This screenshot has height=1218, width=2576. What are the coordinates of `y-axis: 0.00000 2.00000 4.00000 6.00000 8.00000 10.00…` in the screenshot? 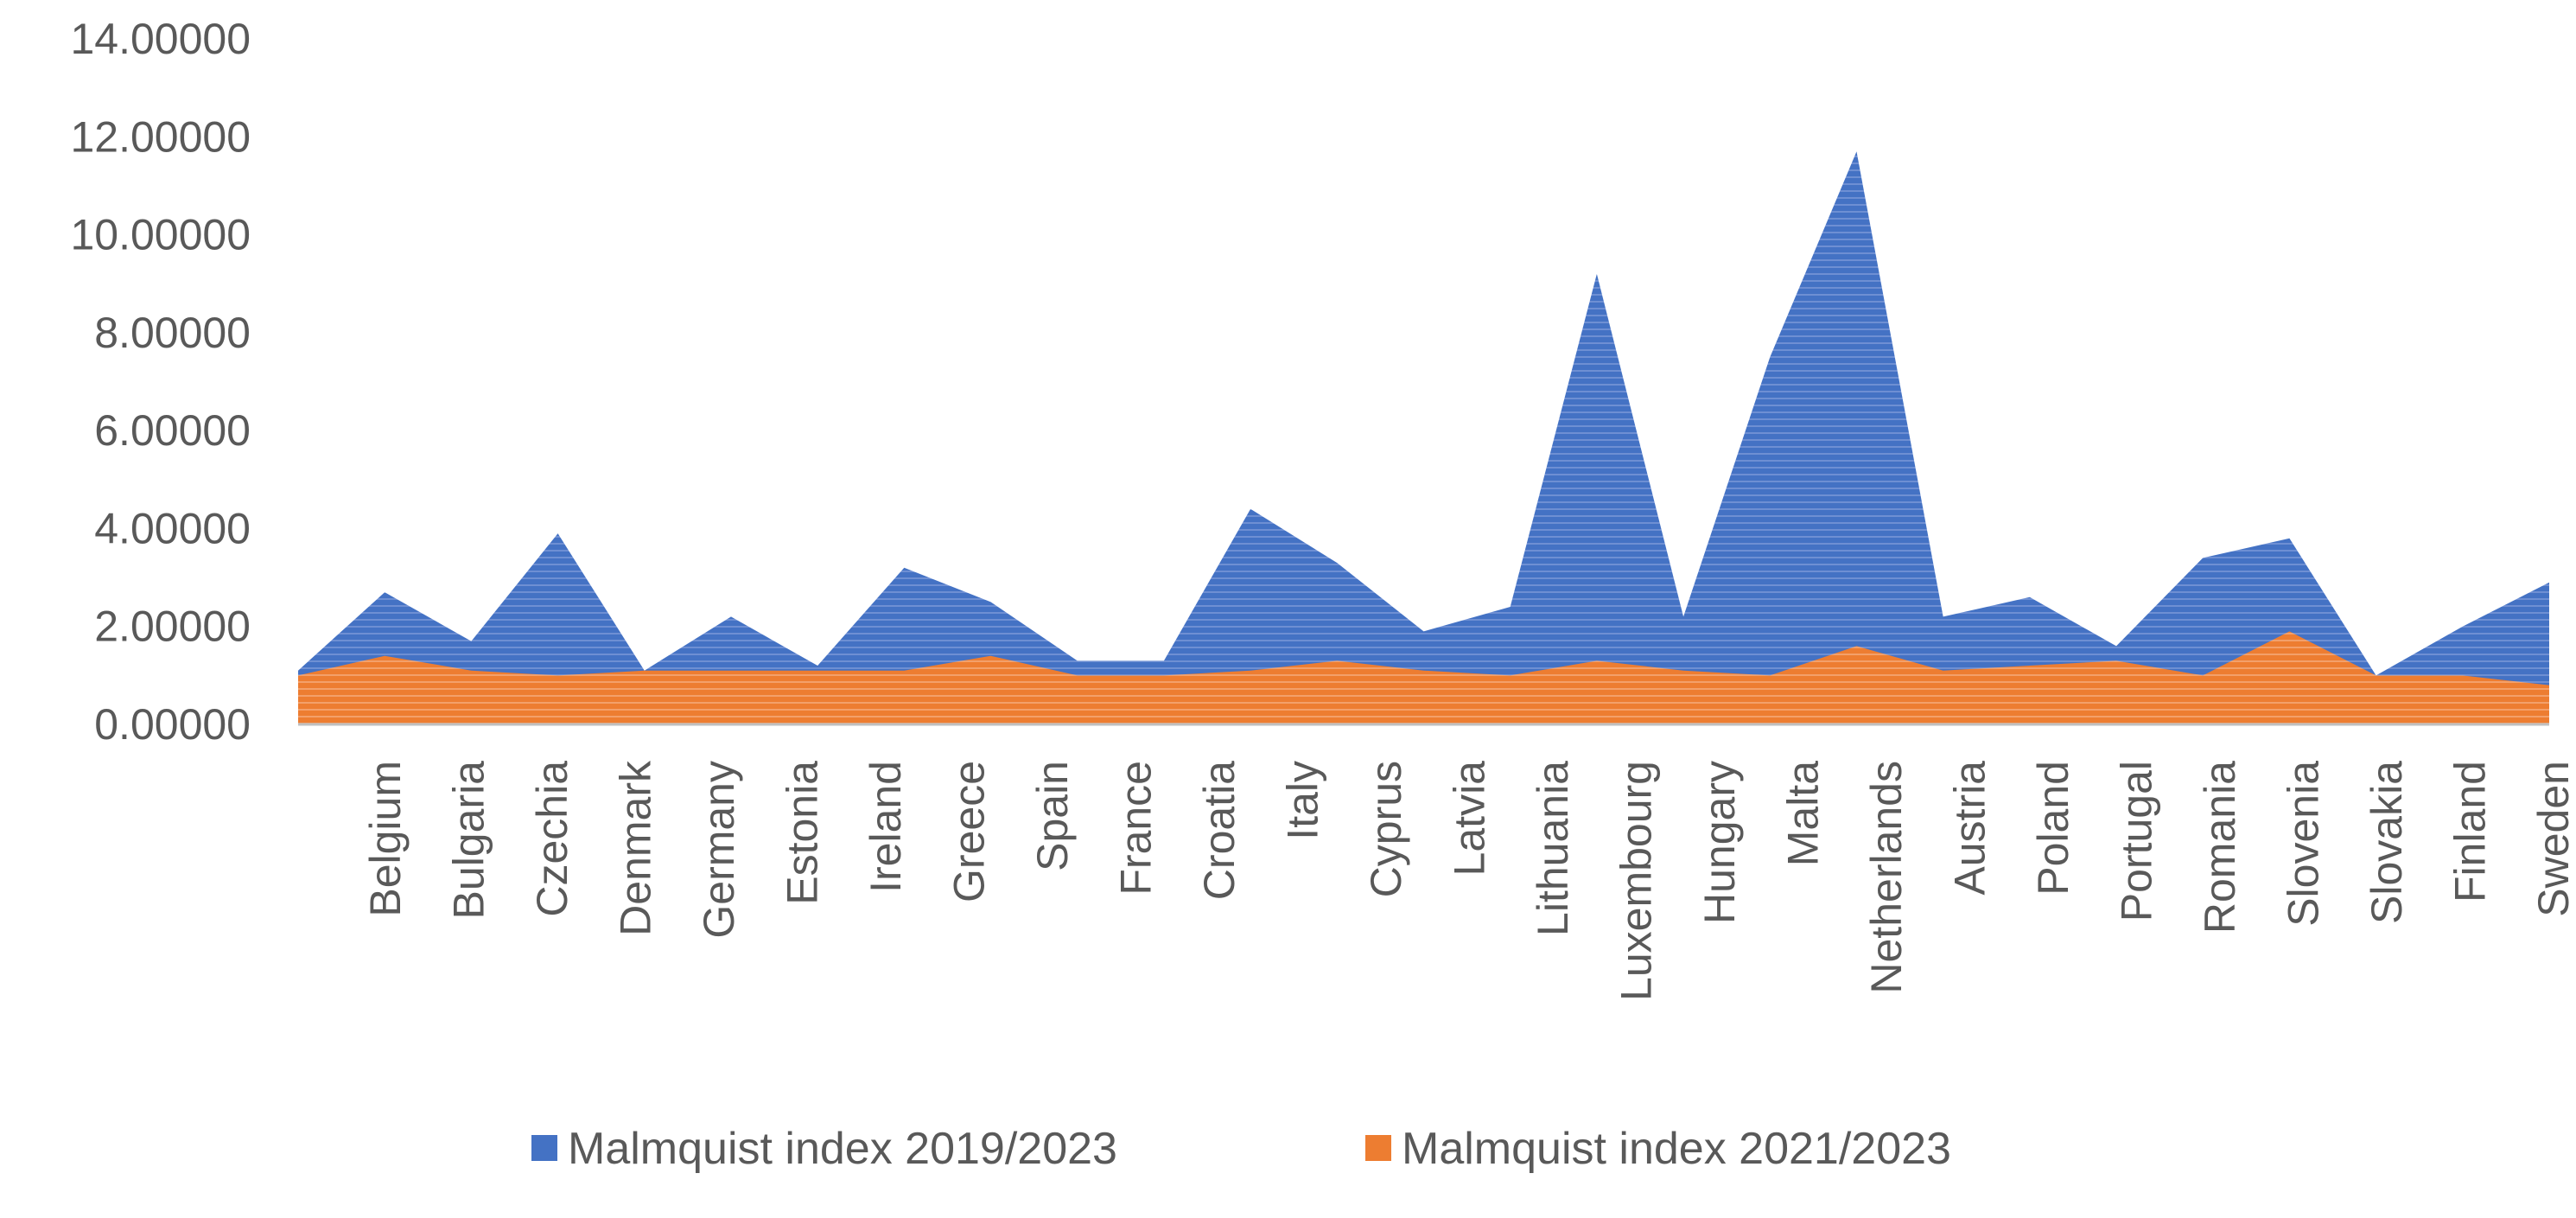 It's located at (160, 382).